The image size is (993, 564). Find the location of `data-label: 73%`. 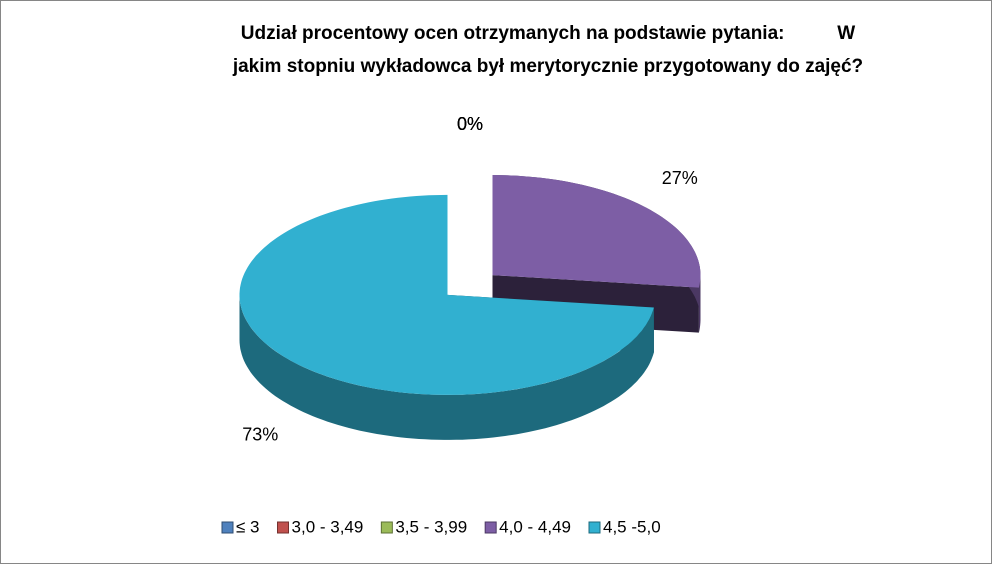

data-label: 73% is located at coordinates (260, 435).